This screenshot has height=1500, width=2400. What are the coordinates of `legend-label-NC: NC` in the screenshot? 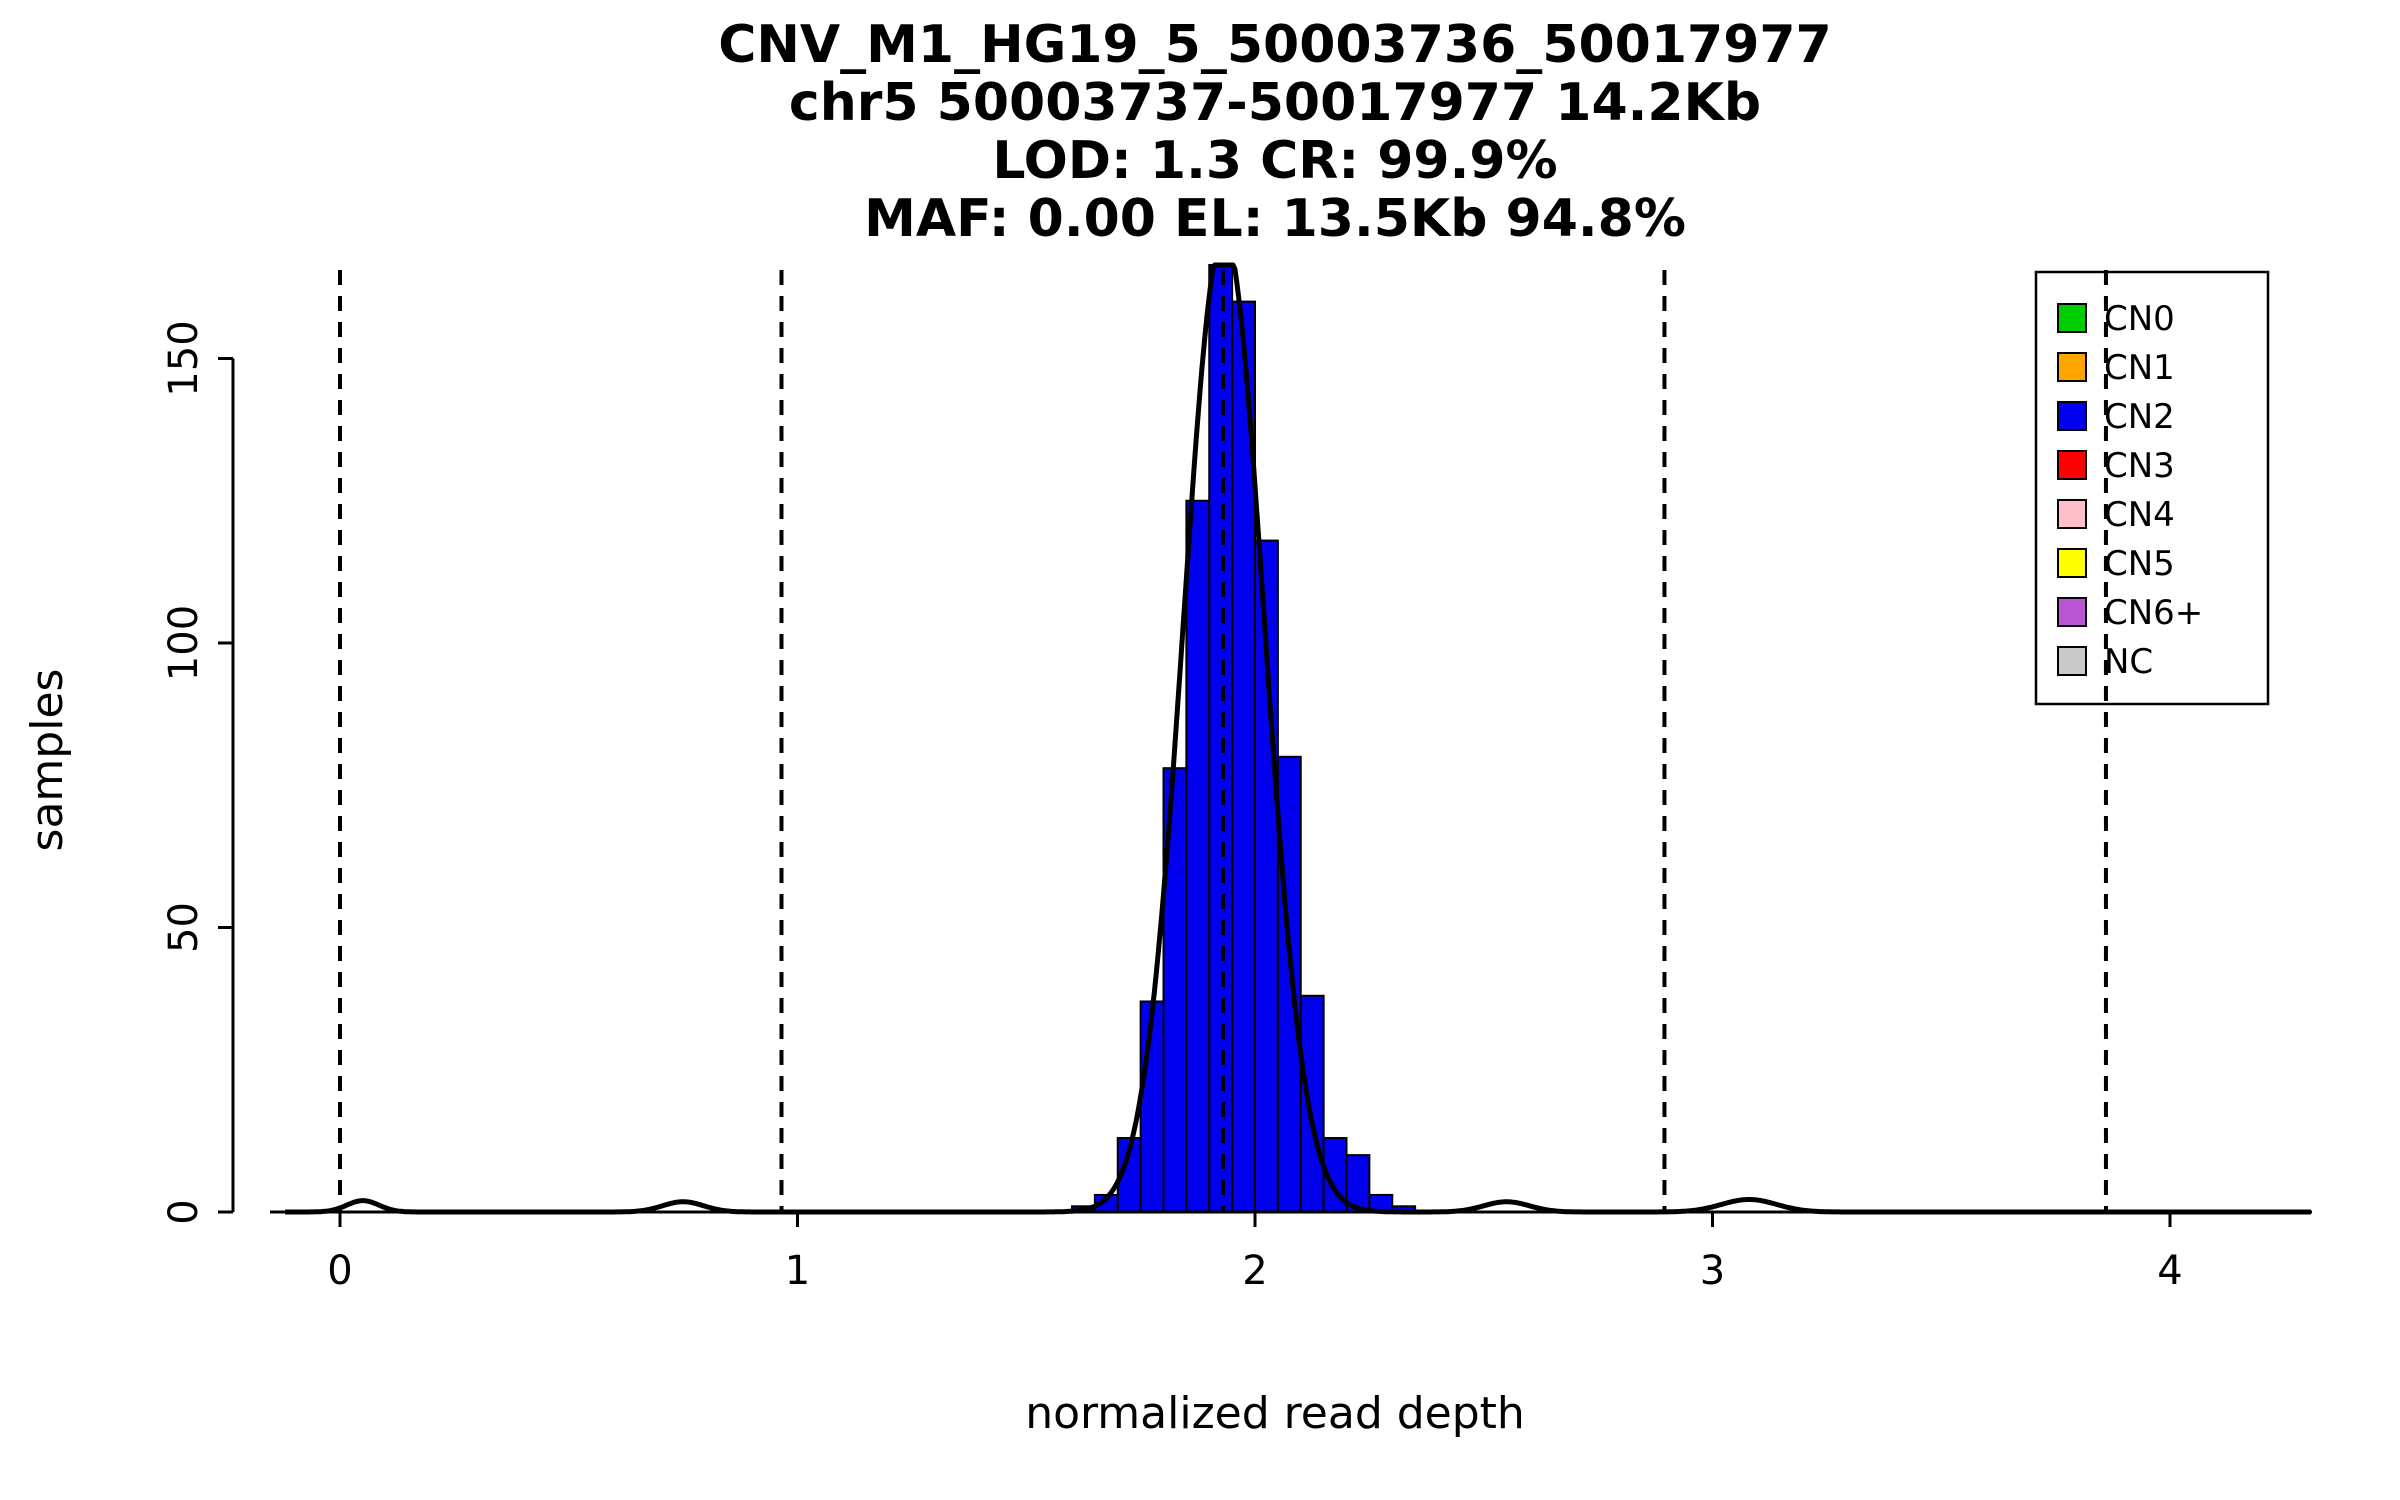 It's located at (2128, 662).